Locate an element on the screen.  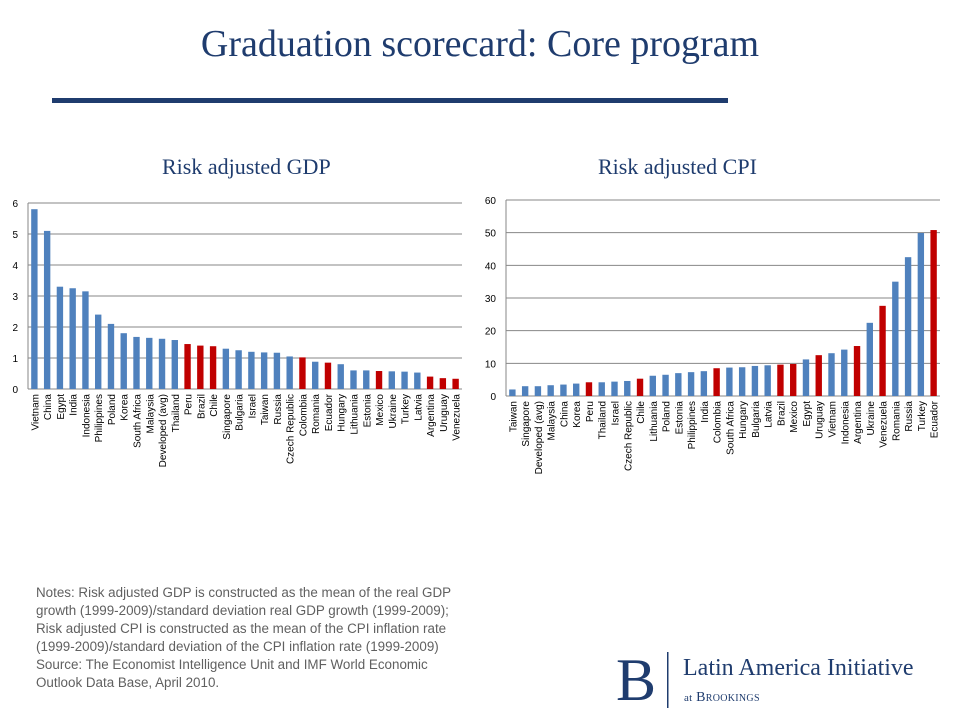
y-tick-label: 3 is located at coordinates (15, 297).